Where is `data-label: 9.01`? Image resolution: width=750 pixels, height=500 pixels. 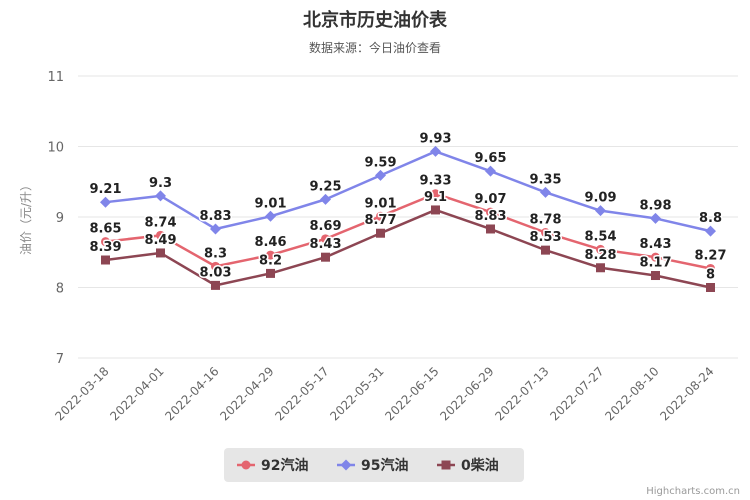
data-label: 9.01 is located at coordinates (270, 203).